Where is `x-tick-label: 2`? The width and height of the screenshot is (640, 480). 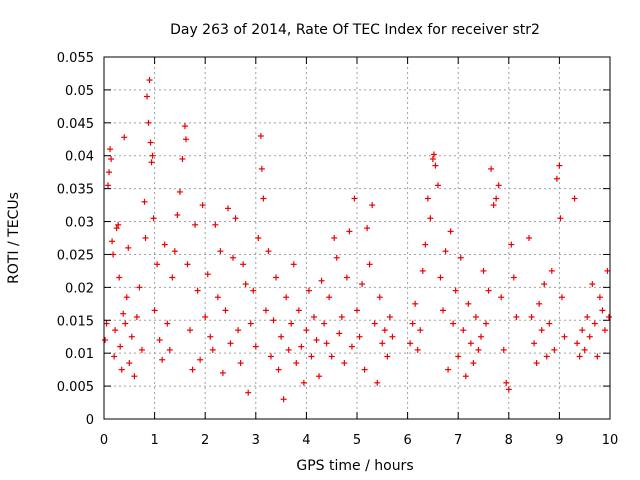 x-tick-label: 2 is located at coordinates (205, 440).